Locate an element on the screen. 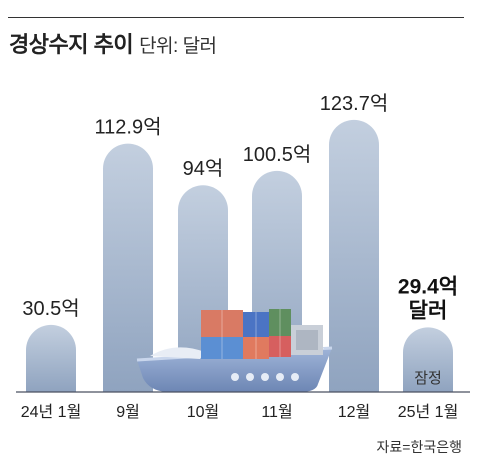 This screenshot has width=480, height=475. category-label-5: 25년 1월 is located at coordinates (428, 412).